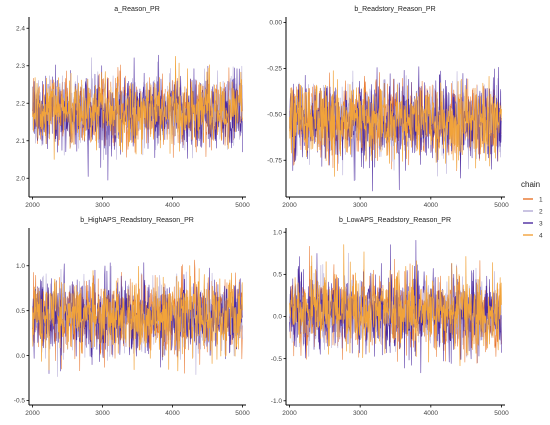 This screenshot has width=550, height=425. What do you see at coordinates (394, 9) in the screenshot?
I see `panel-title: b_Readstory_Reason_PR` at bounding box center [394, 9].